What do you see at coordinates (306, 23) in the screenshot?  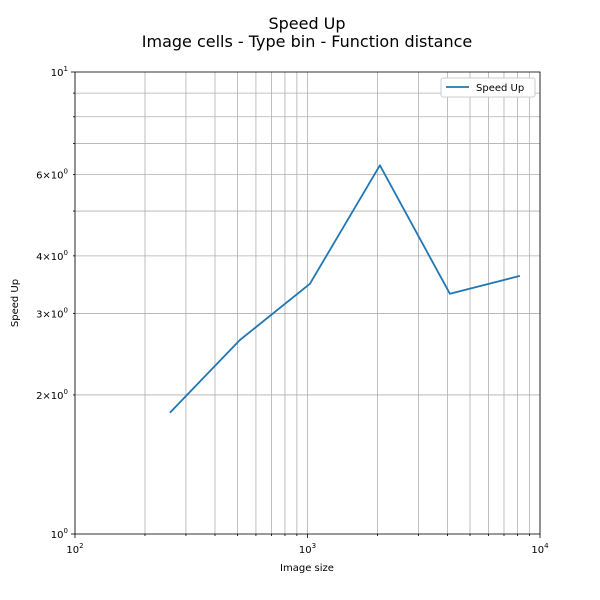 I see `chart-title: Speed Up` at bounding box center [306, 23].